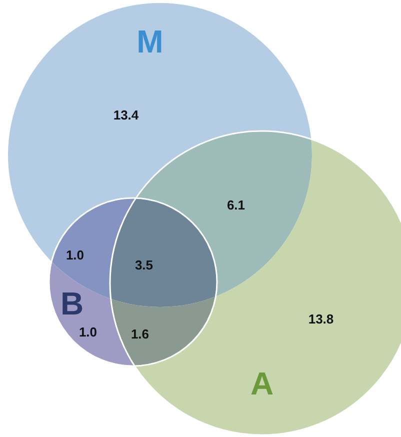 Image resolution: width=401 pixels, height=437 pixels. What do you see at coordinates (126, 114) in the screenshot?
I see `data-label: 13.4` at bounding box center [126, 114].